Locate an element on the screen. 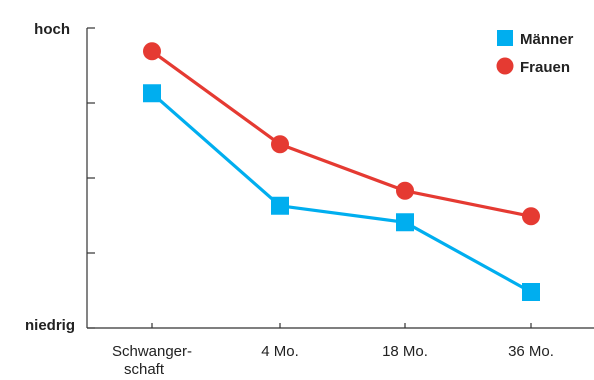  x-tick-label-line: 36 Mo. is located at coordinates (531, 351).